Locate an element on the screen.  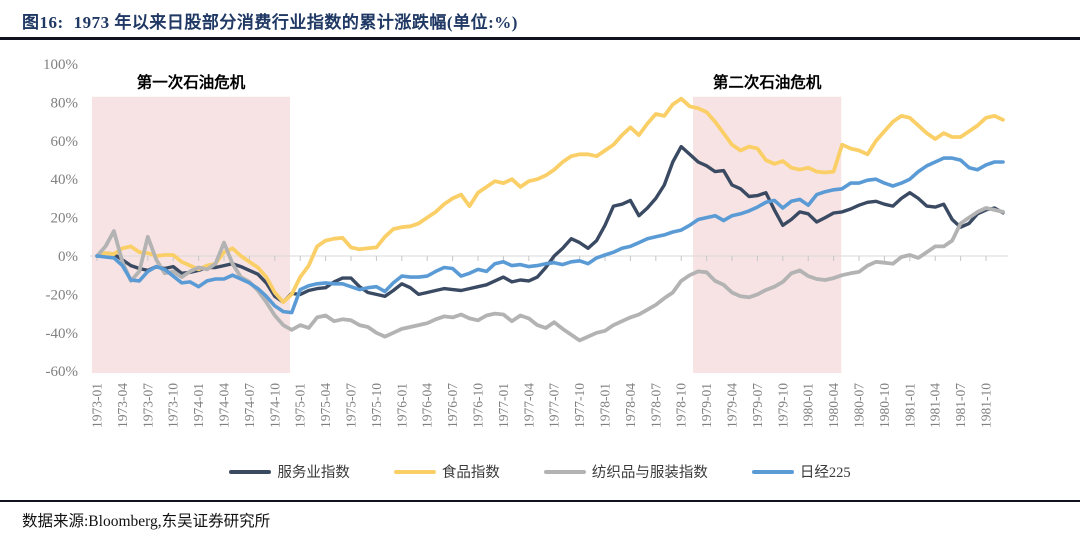
x-axis-label: 1976-10 is located at coordinates (478, 405).